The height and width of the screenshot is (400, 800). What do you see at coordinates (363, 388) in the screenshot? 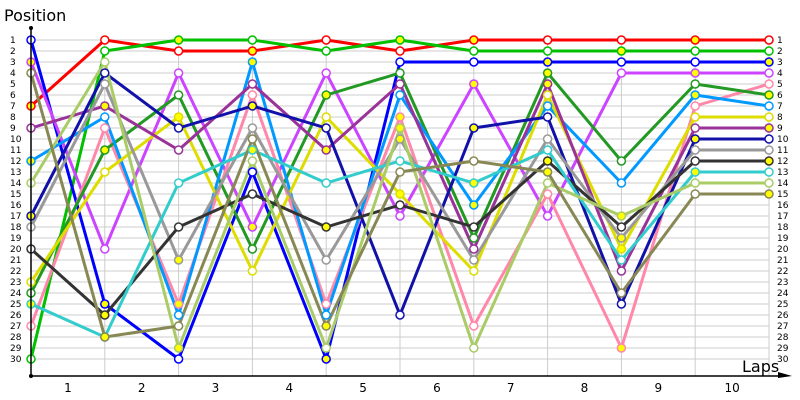
I see `x-tick-label: 5` at bounding box center [363, 388].